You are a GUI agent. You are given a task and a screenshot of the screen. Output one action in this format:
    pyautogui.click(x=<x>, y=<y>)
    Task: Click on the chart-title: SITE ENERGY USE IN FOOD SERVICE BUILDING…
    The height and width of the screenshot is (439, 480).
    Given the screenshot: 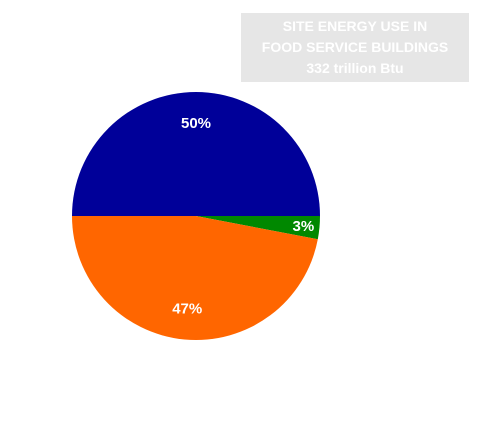 What is the action you would take?
    pyautogui.click(x=355, y=47)
    